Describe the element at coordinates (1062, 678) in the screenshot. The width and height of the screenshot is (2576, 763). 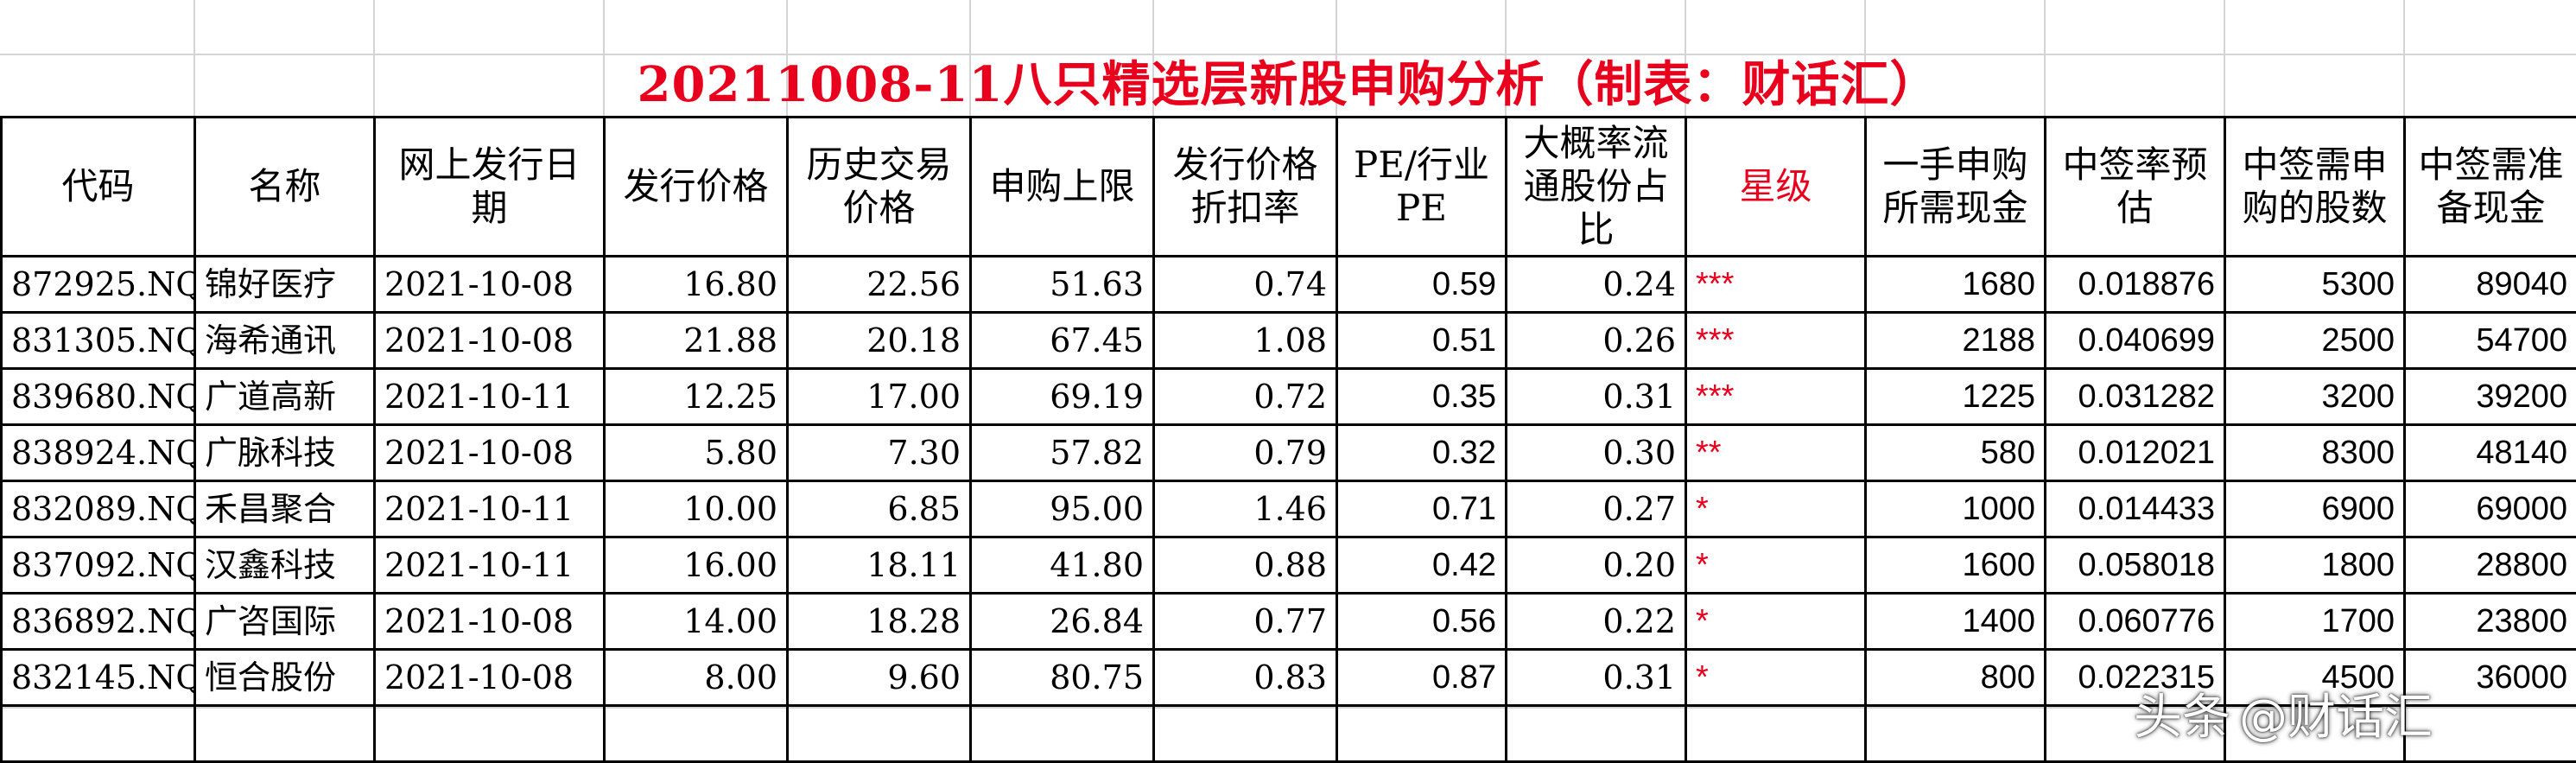
I see `cell-subscription-limit: 80.75` at that location.